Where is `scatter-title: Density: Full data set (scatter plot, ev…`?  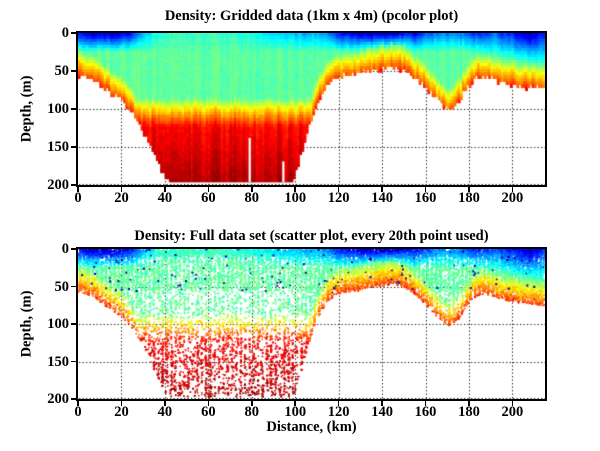 scatter-title: Density: Full data set (scatter plot, ev… is located at coordinates (311, 236).